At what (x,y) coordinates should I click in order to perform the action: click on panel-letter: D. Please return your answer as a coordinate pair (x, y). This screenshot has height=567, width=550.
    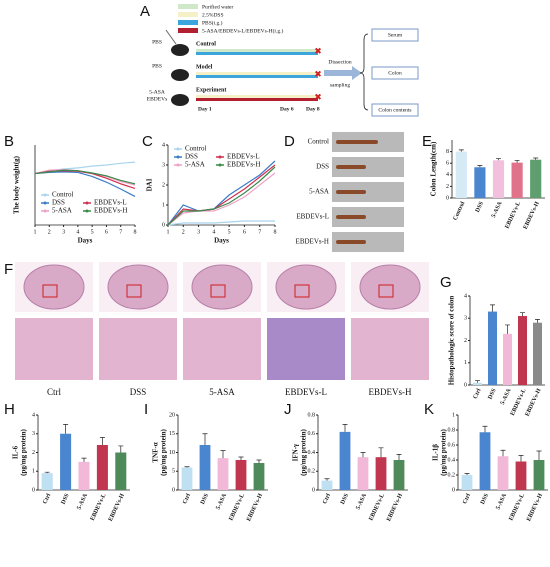
    Looking at the image, I should click on (289, 141).